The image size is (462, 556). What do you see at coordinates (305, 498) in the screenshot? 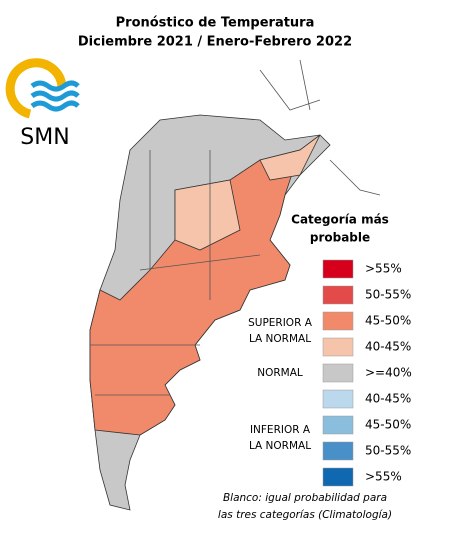
I see `note: Blanco: igual probabilidad para` at bounding box center [305, 498].